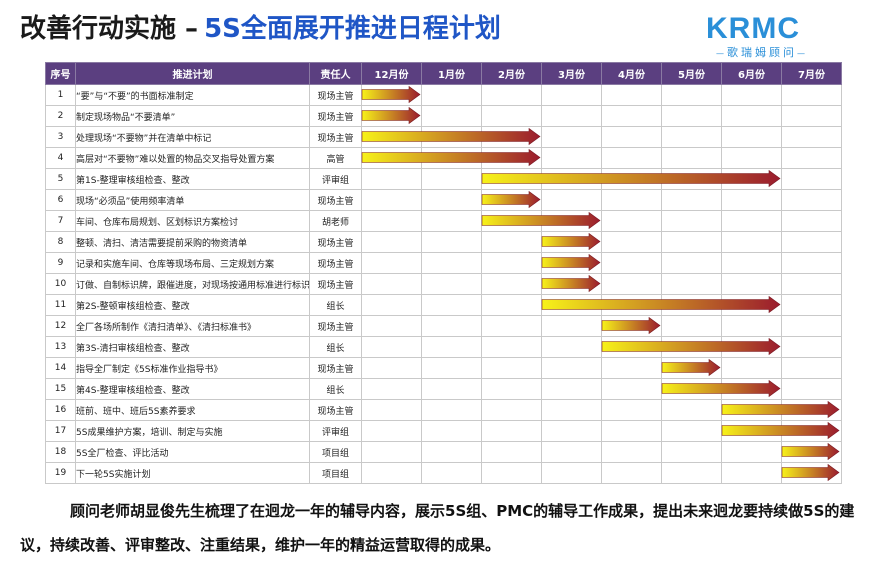 The width and height of the screenshot is (879, 579). Describe the element at coordinates (335, 221) in the screenshot. I see `responsible-person: 胡老师` at that location.